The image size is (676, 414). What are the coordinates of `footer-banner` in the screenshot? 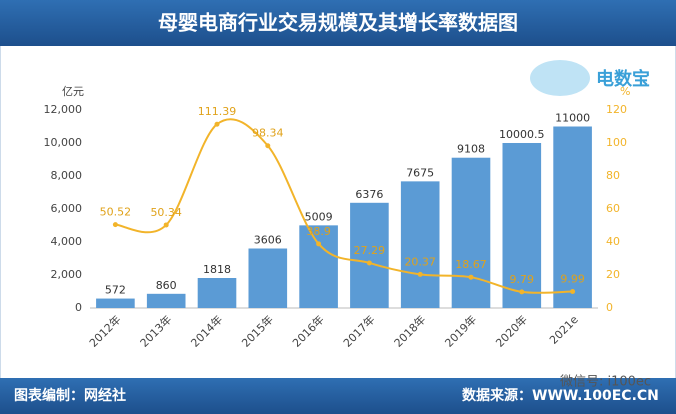 It's located at (338, 396).